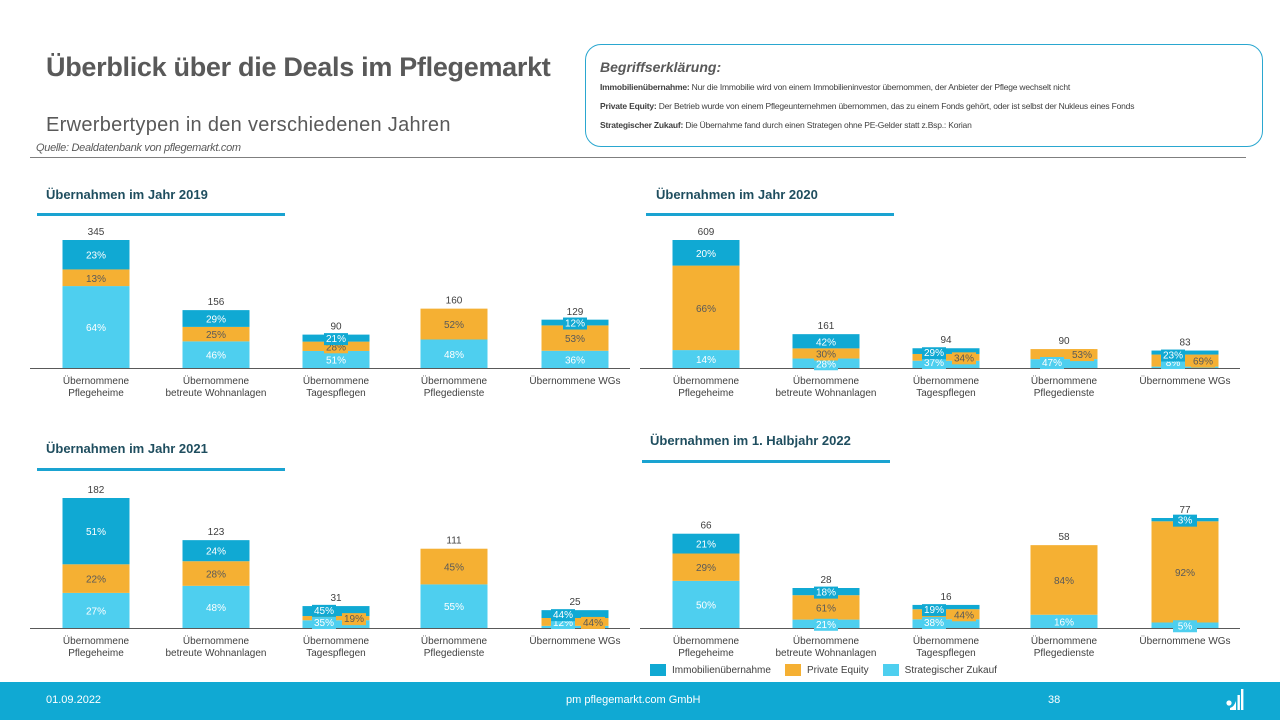  Describe the element at coordinates (96, 304) in the screenshot. I see `bar-stack: 64% 13% 23%` at that location.